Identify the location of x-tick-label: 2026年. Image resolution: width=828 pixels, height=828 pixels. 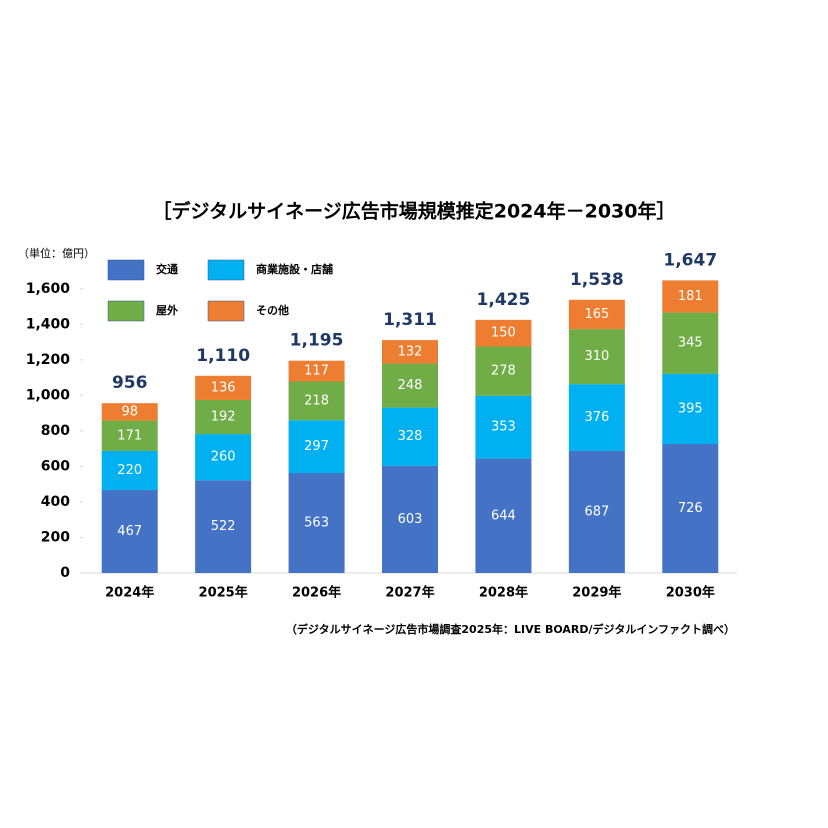
(316, 593).